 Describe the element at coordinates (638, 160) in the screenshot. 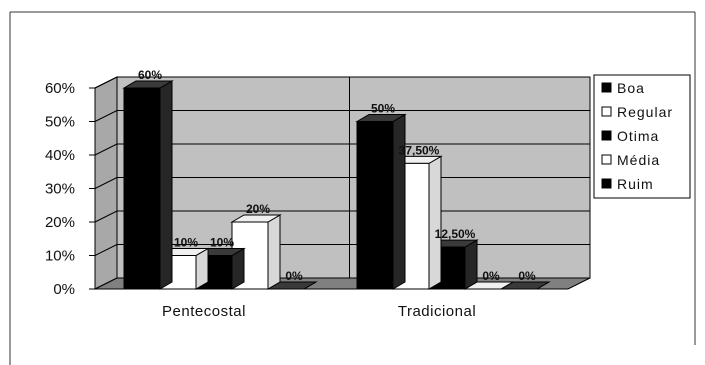

I see `legend-entry: Média` at that location.